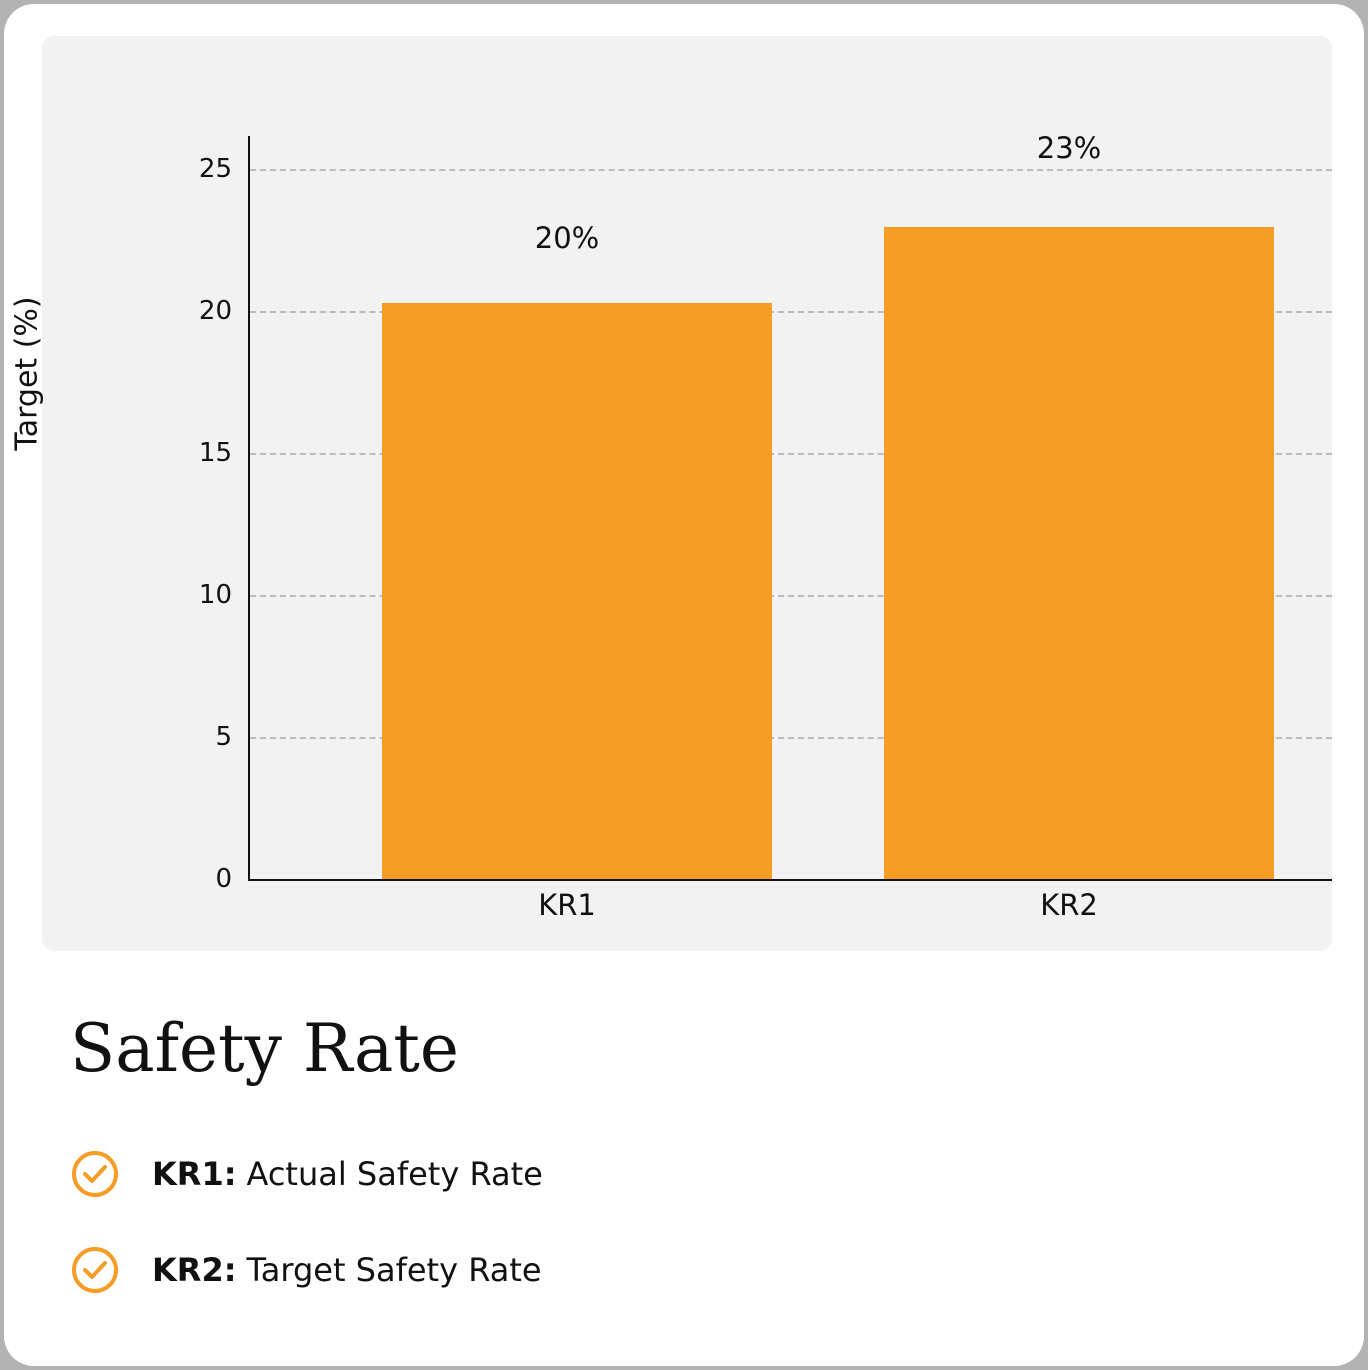  I want to click on legend-text: Target Safety Rate, so click(394, 1270).